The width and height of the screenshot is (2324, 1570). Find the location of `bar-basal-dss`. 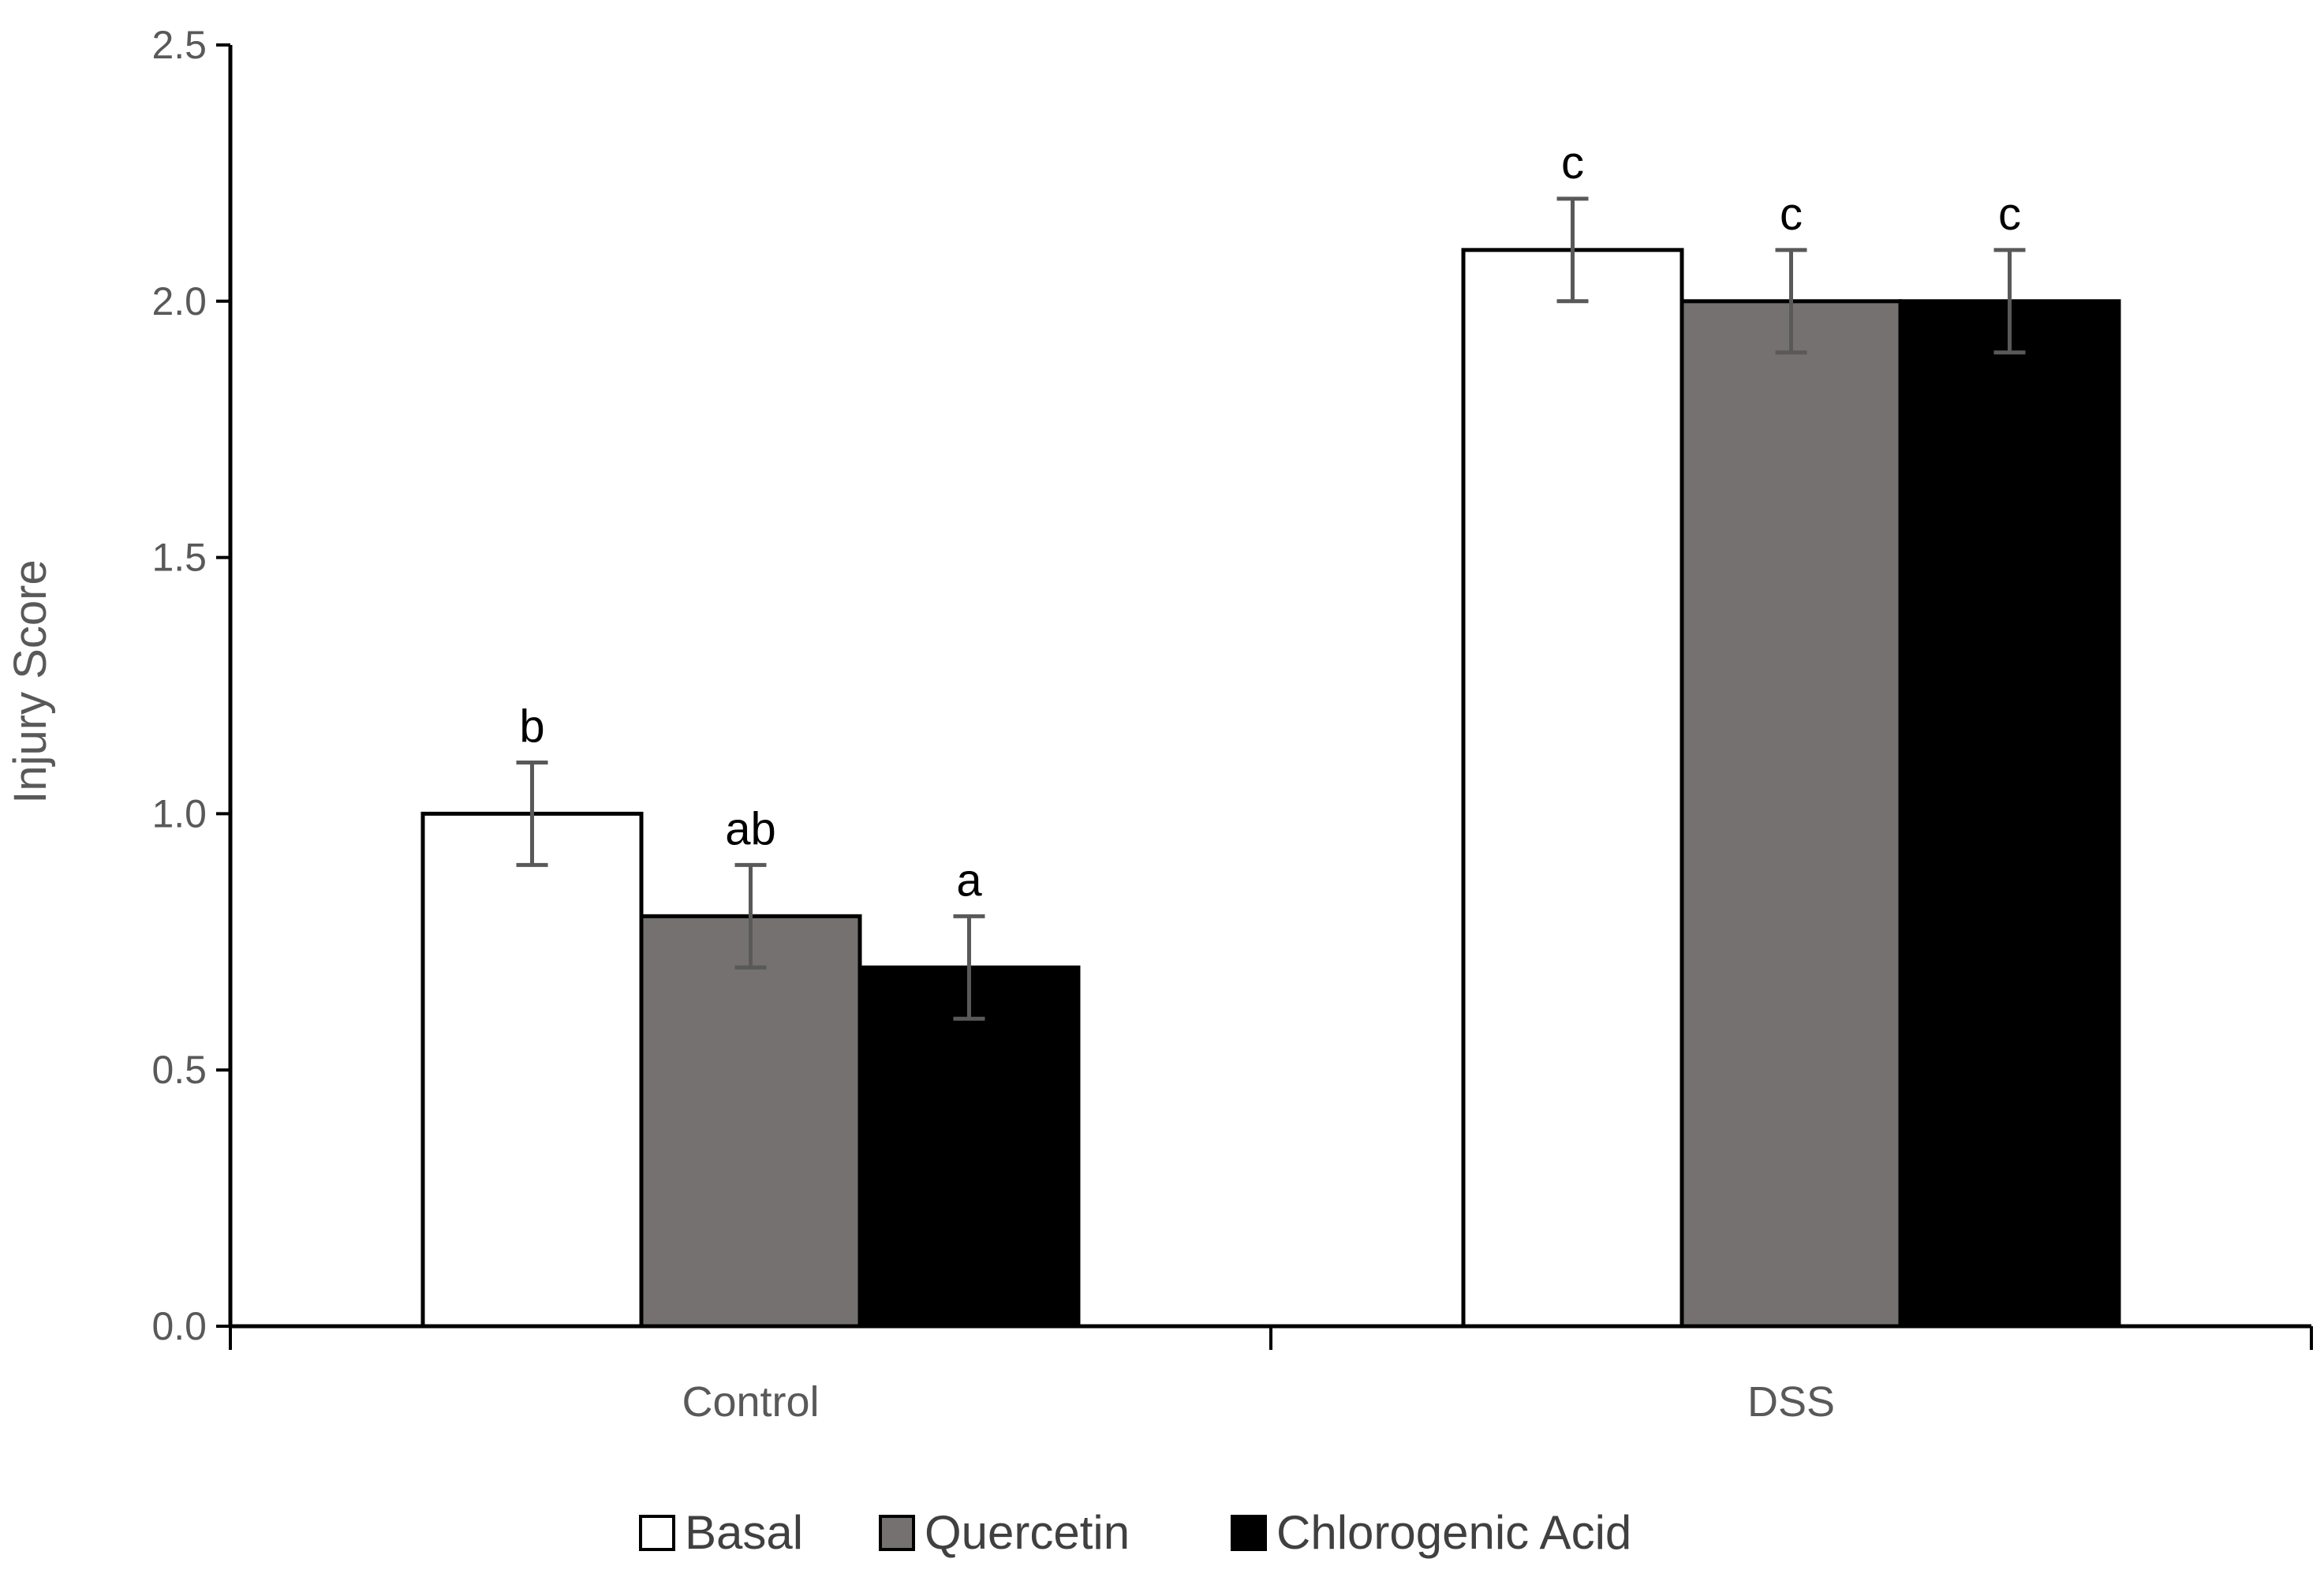

bar-basal-dss is located at coordinates (1572, 788).